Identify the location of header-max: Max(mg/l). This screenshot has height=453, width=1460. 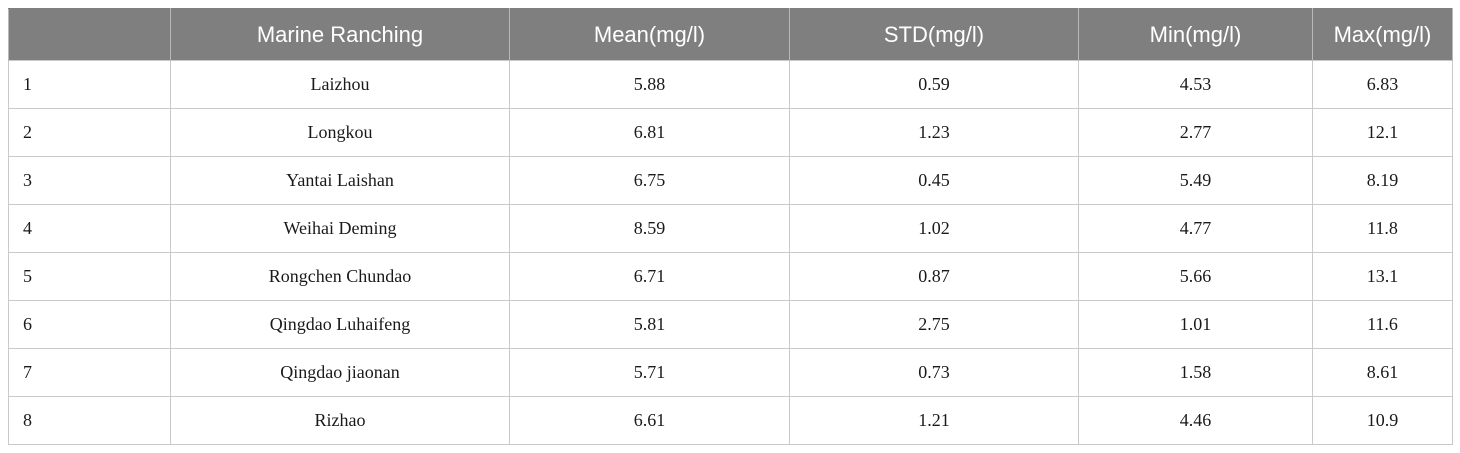
(1382, 34).